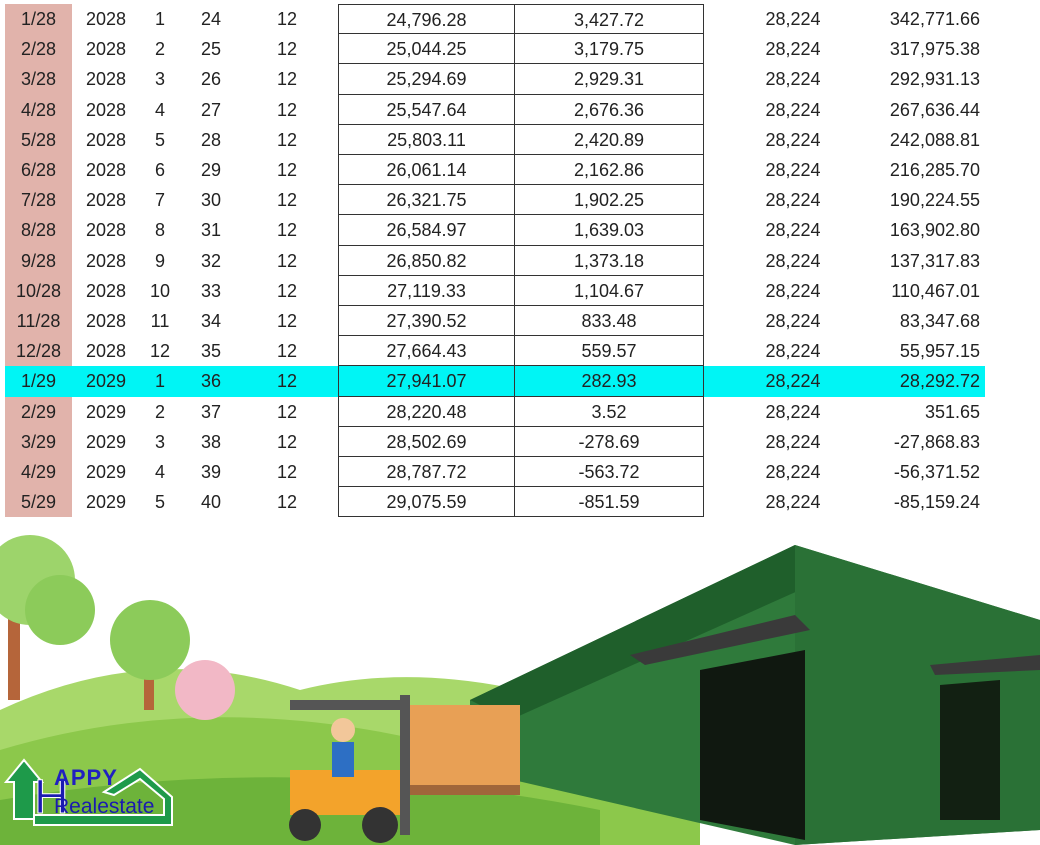  Describe the element at coordinates (90, 792) in the screenshot. I see `happy-realestate-logo: H APPY Realestate` at that location.